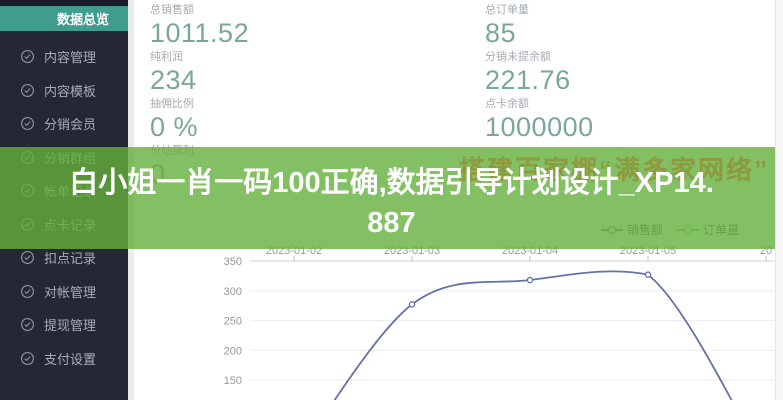 This screenshot has height=400, width=783. I want to click on stat-left-0: 总销售额 1011.52, so click(199, 26).